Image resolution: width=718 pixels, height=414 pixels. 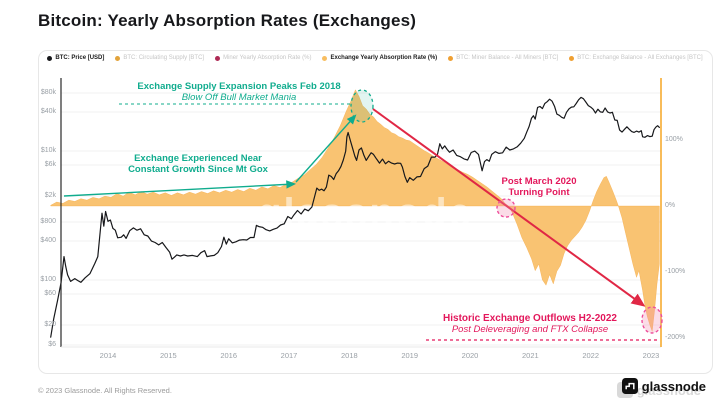 What do you see at coordinates (229, 355) in the screenshot?
I see `x-axis-tick: 2016` at bounding box center [229, 355].